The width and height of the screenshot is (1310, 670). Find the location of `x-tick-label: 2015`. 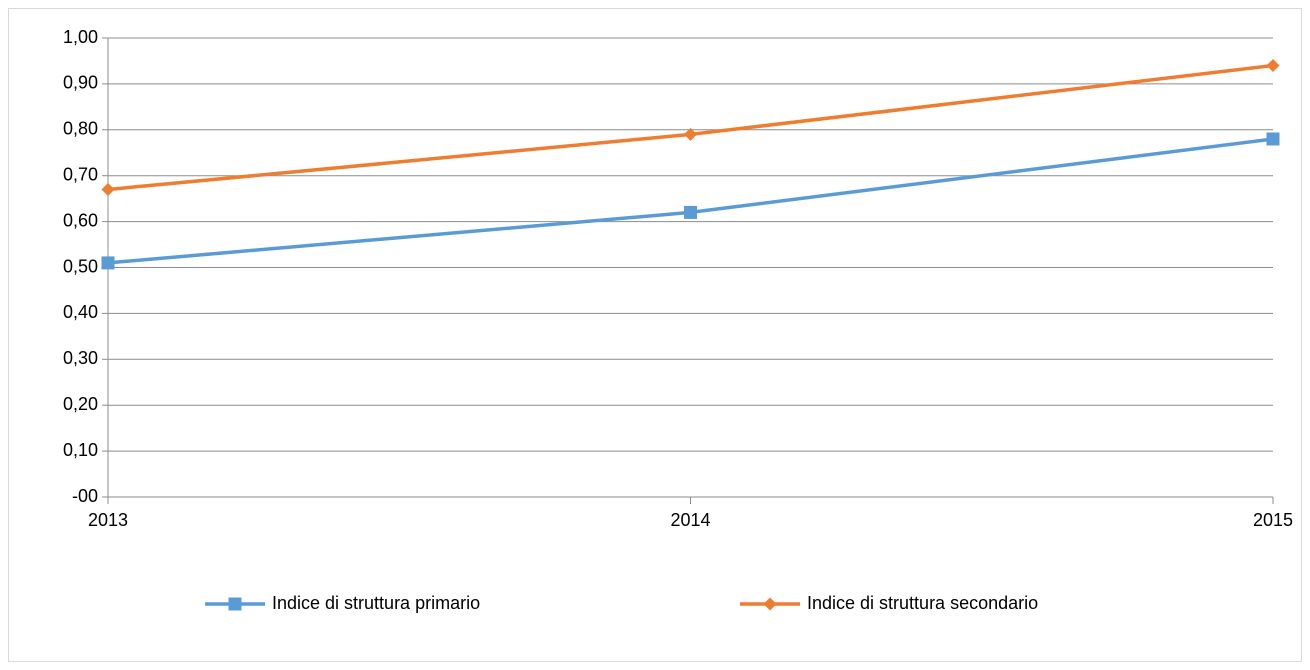

x-tick-label: 2015 is located at coordinates (1273, 520).